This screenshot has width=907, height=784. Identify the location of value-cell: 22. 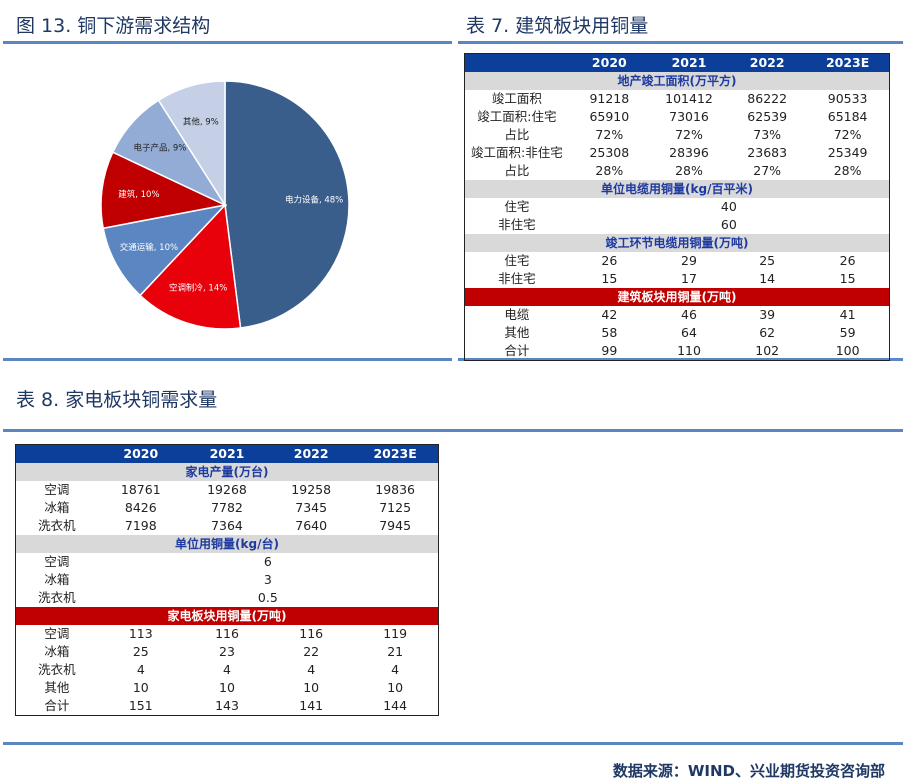
(311, 651).